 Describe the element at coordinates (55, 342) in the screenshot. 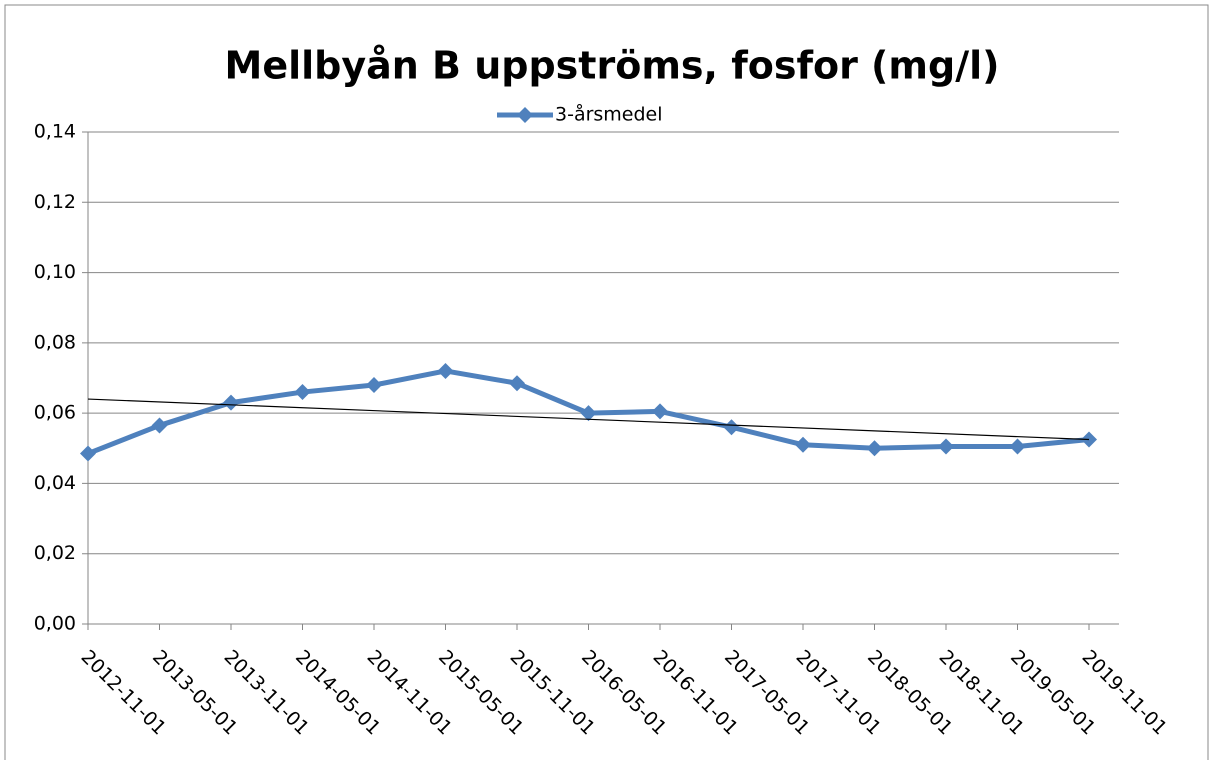

I see `y-tick-label: 0,08` at that location.